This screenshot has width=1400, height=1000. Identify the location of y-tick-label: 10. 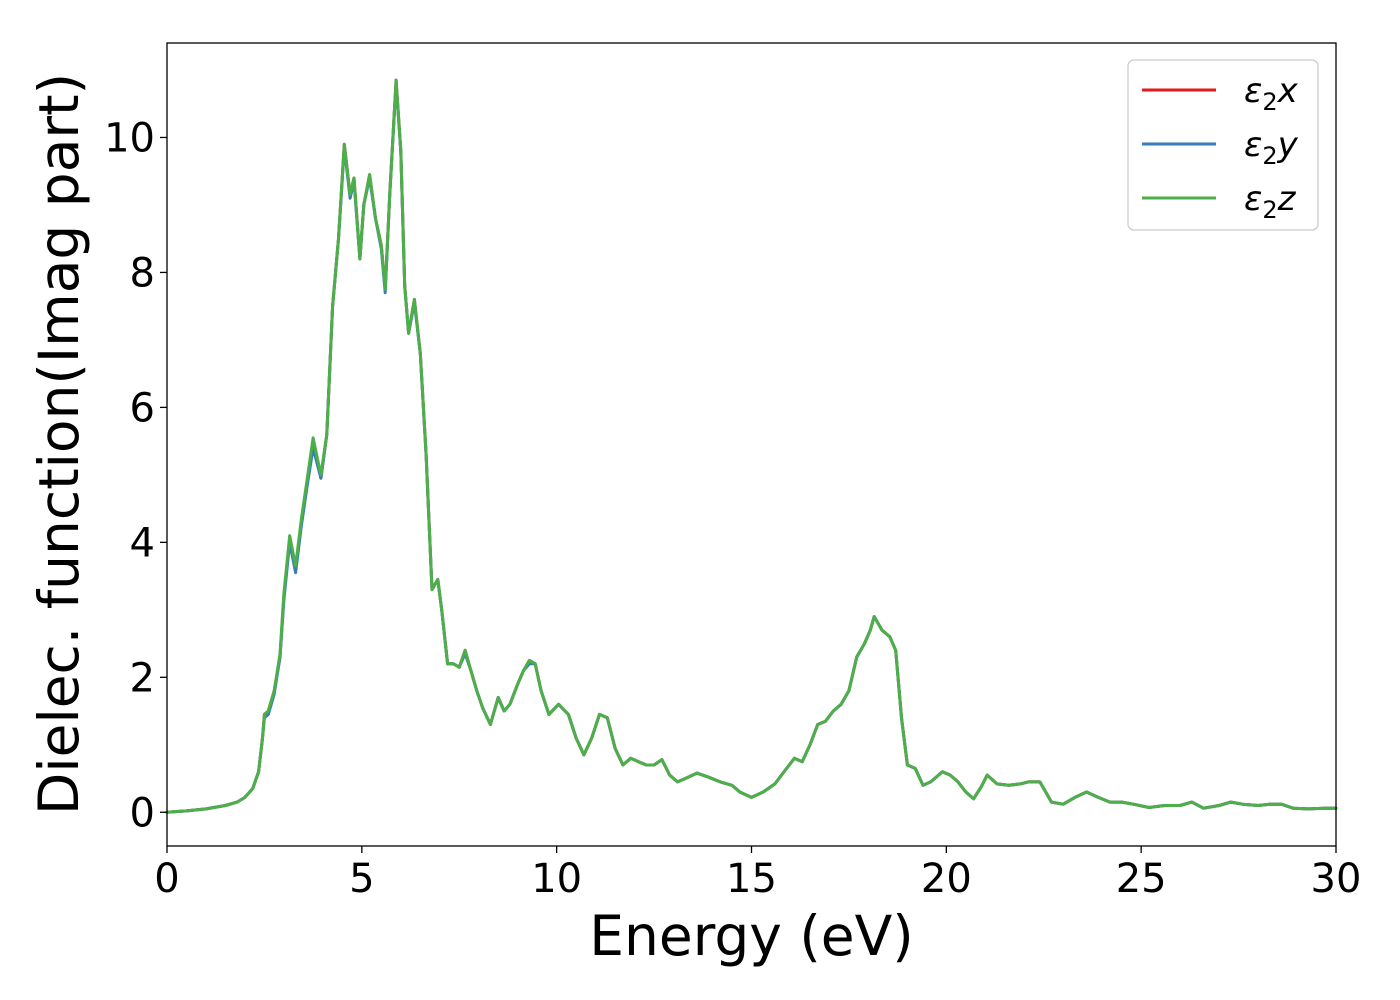
(129, 138).